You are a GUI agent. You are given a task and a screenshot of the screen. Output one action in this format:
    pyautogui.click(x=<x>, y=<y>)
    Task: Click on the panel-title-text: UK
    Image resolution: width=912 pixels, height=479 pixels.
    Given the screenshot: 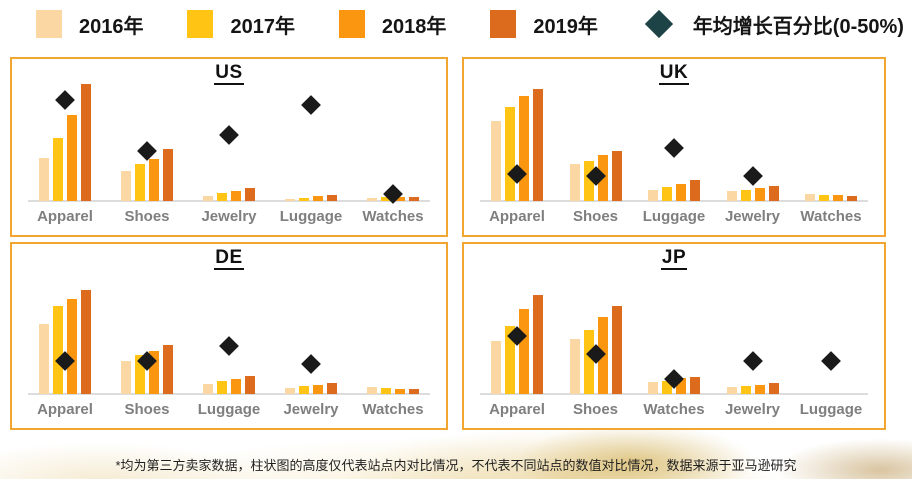 What is the action you would take?
    pyautogui.click(x=674, y=73)
    